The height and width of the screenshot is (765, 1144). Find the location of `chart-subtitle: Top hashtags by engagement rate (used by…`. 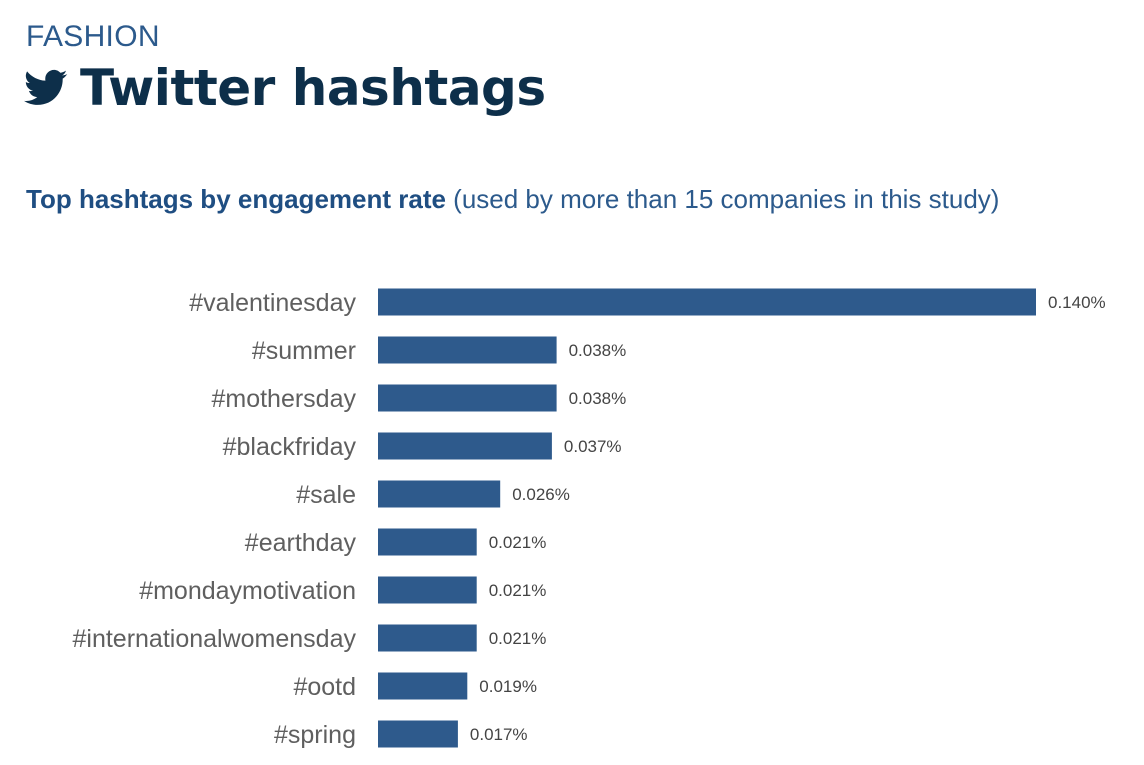

chart-subtitle: Top hashtags by engagement rate (used by… is located at coordinates (512, 199).